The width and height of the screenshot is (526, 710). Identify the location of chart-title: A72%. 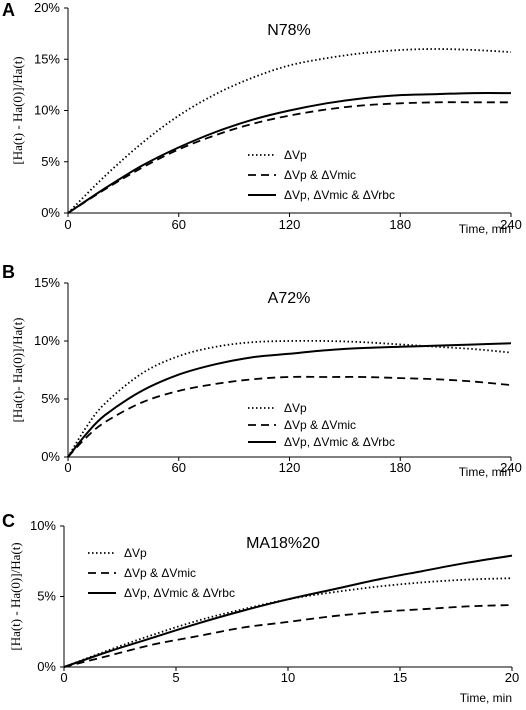
(289, 298).